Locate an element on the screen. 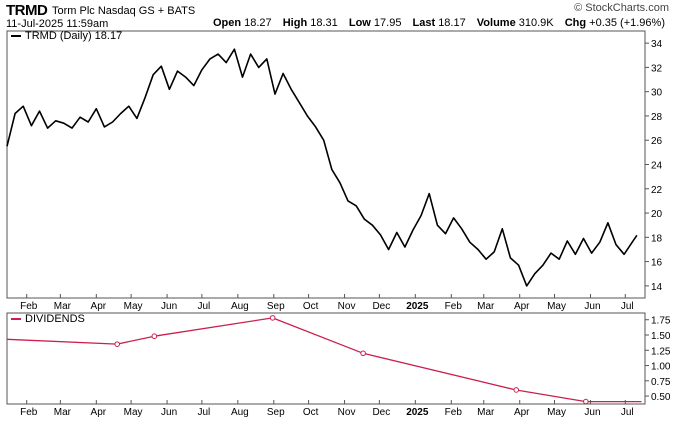 The width and height of the screenshot is (675, 426). timestamp: 11-Jul-2025 11:59am is located at coordinates (57, 24).